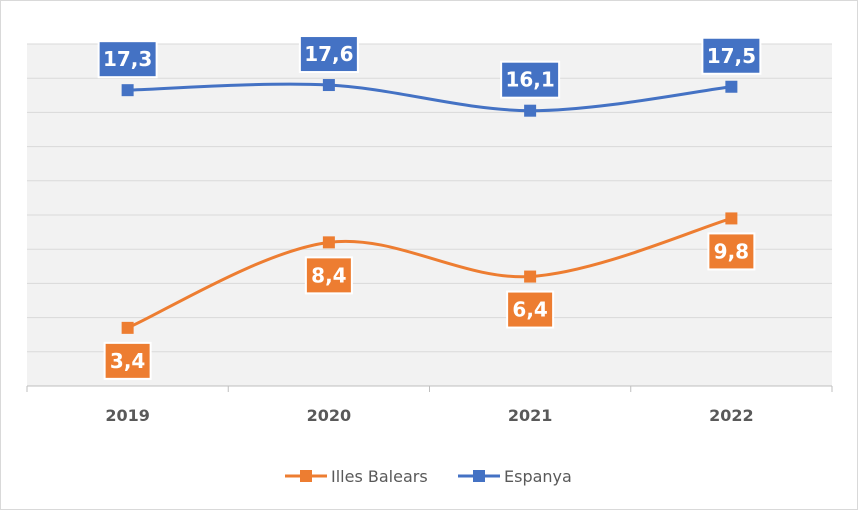 This screenshot has width=858, height=510. I want to click on data-label-espanya: 17,3, so click(127, 59).